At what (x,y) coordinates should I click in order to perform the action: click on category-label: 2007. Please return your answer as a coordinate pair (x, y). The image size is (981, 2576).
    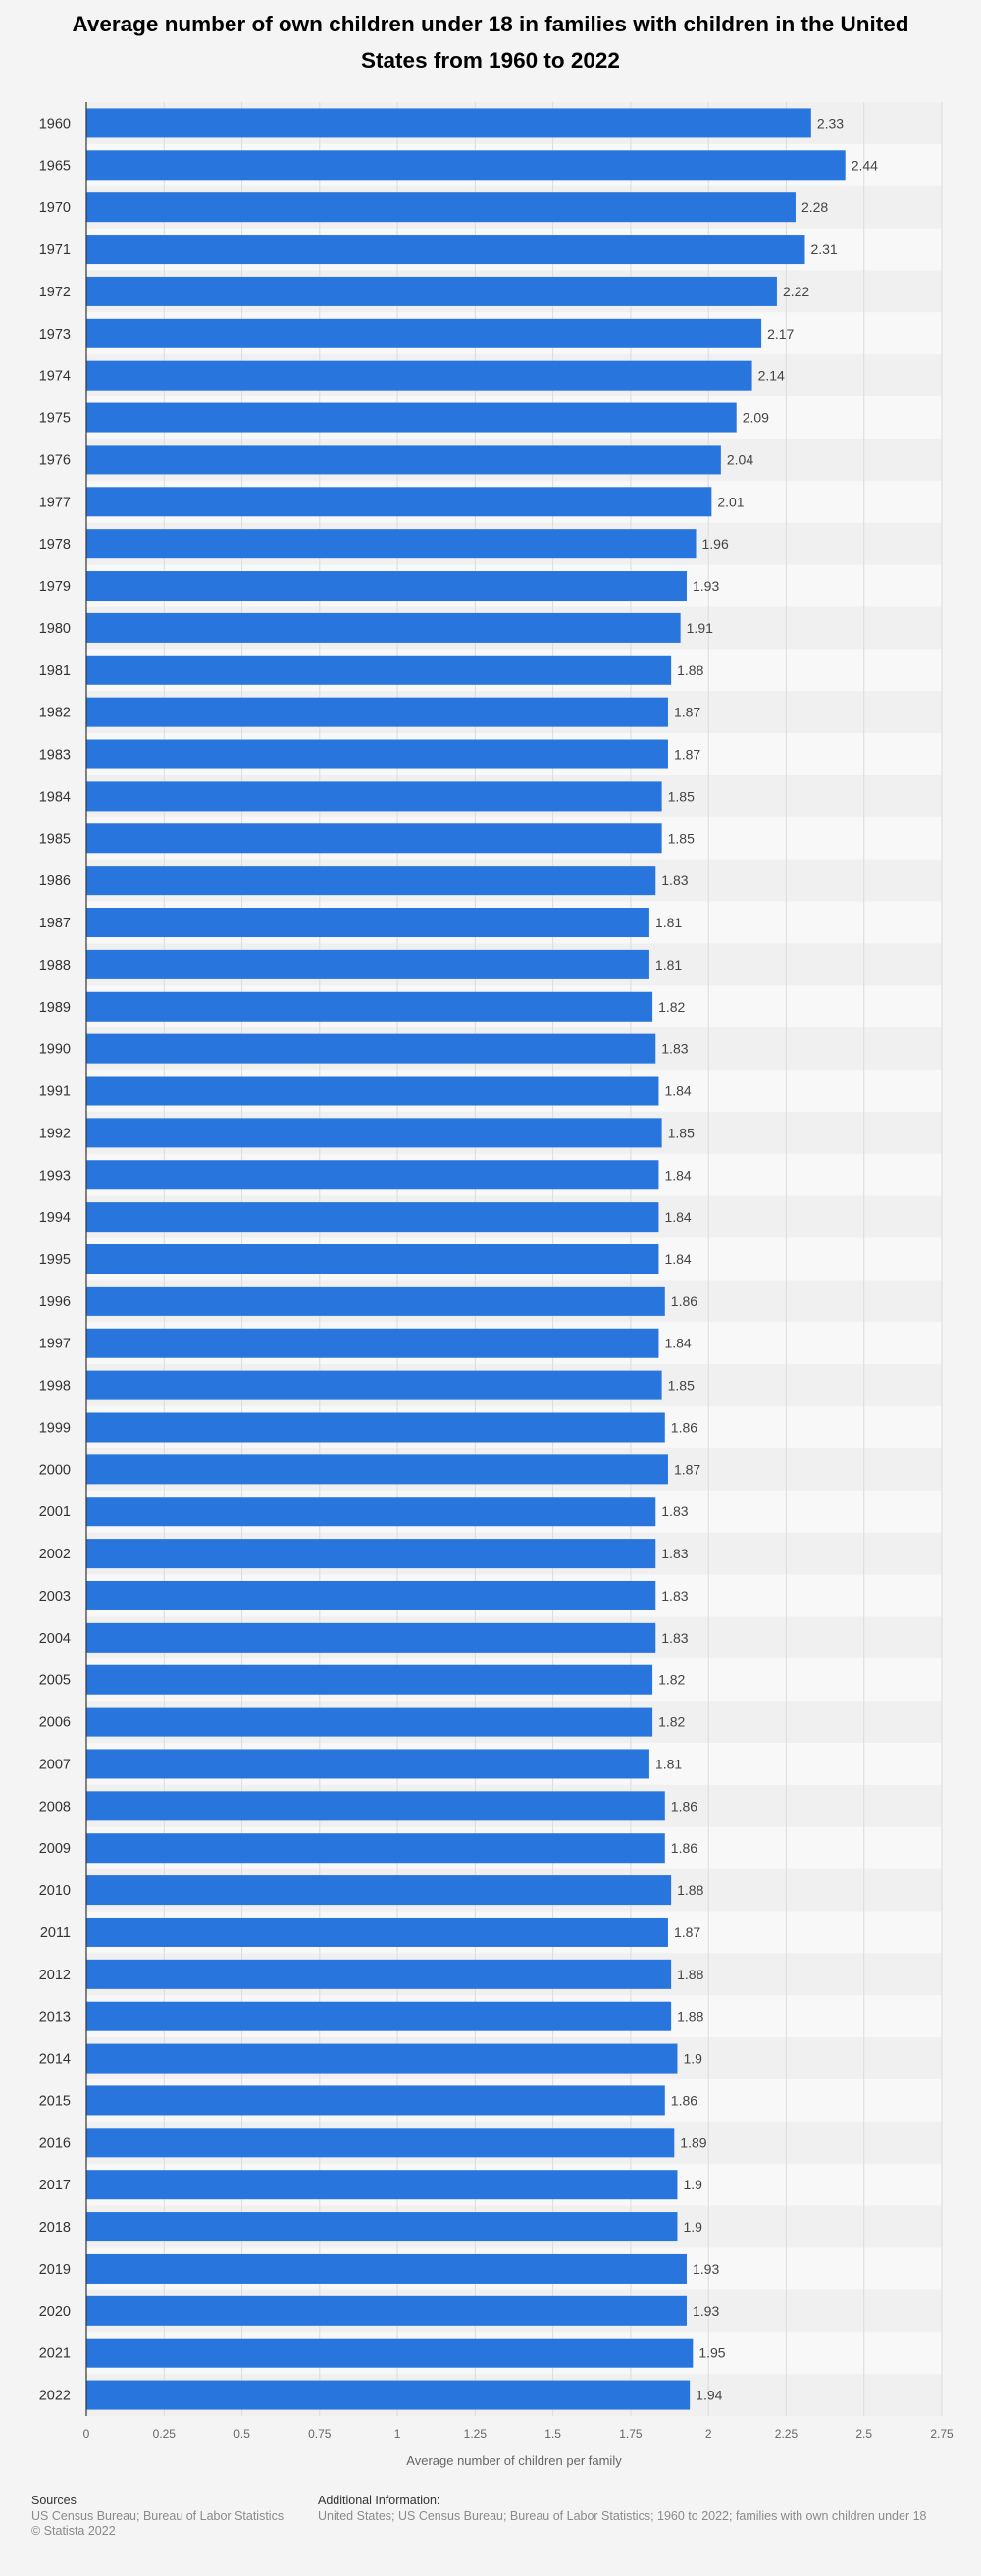
    Looking at the image, I should click on (55, 1764).